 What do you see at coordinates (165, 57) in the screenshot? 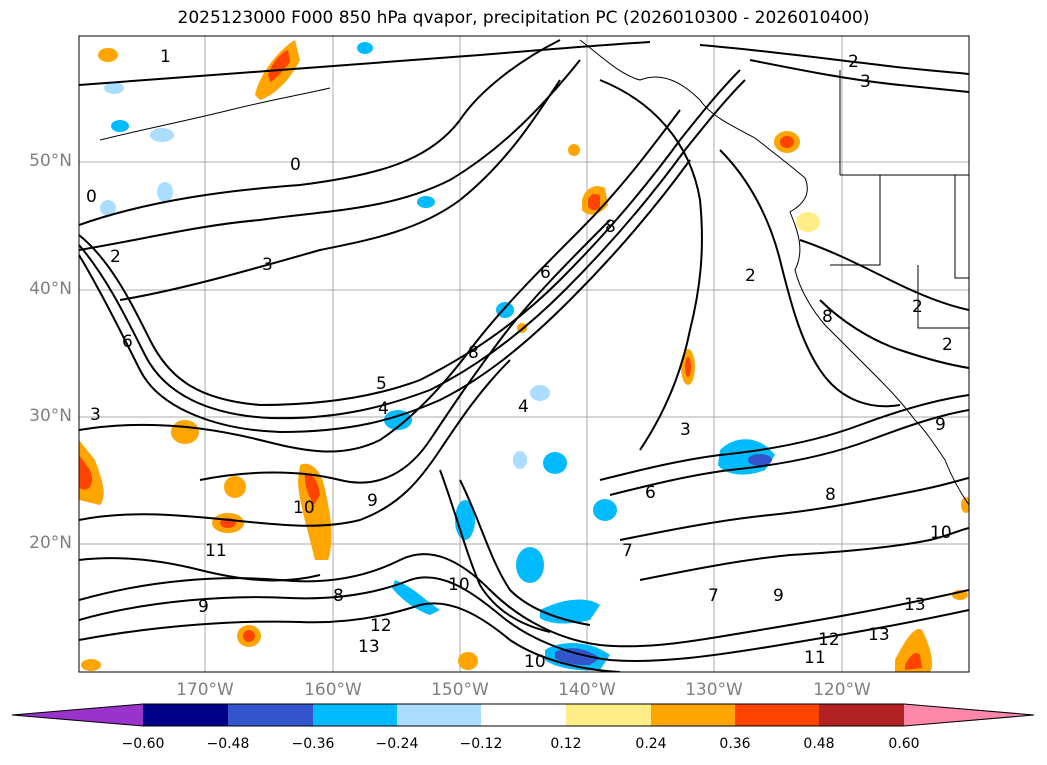
I see `contour-label: 1` at bounding box center [165, 57].